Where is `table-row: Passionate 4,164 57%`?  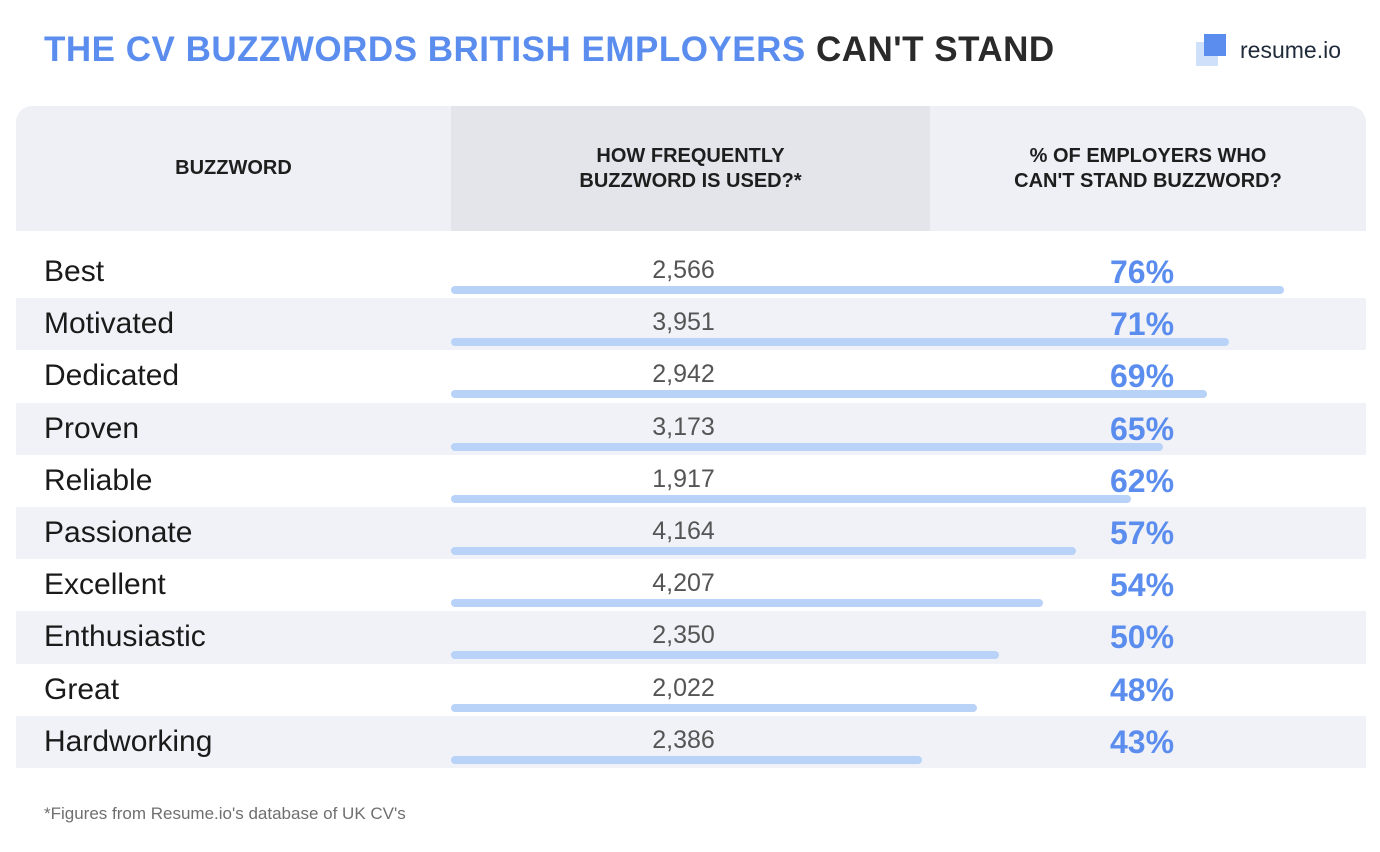
table-row: Passionate 4,164 57% is located at coordinates (691, 533).